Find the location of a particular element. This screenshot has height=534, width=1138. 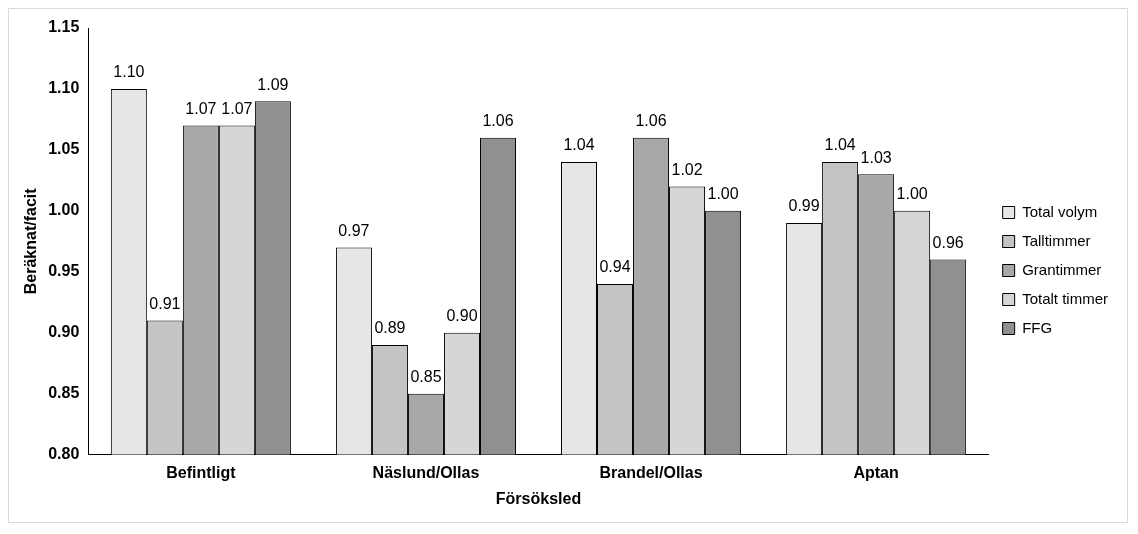

x-tick-label: Aptan is located at coordinates (876, 472).